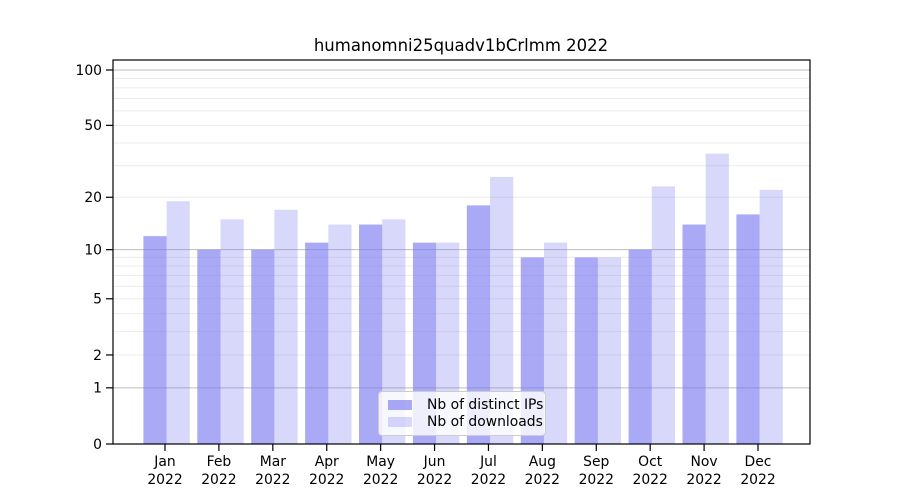 The image size is (900, 500). Describe the element at coordinates (400, 404) in the screenshot. I see `legend-swatch-distinct-ips` at that location.